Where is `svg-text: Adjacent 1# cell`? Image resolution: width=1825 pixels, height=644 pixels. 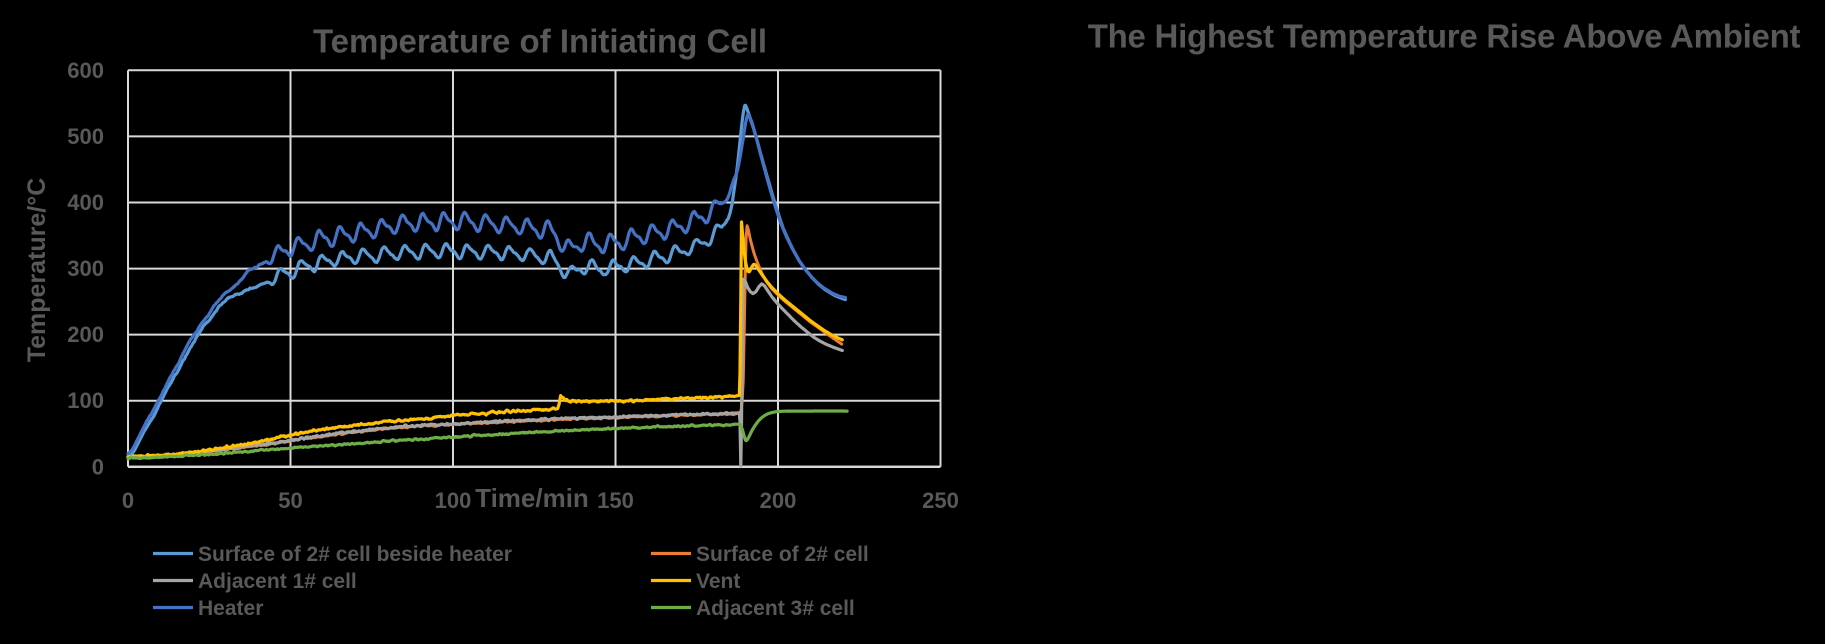
svg-text: Adjacent 1# cell is located at coordinates (277, 581).